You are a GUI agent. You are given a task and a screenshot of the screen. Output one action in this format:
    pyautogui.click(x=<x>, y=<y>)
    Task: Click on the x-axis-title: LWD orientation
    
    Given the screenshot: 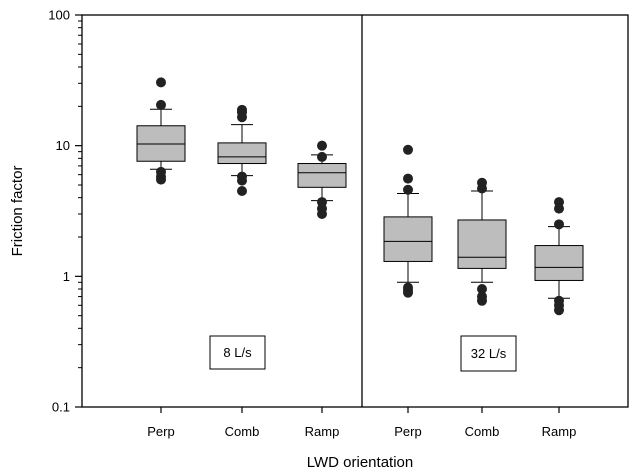 What is the action you would take?
    pyautogui.click(x=360, y=462)
    